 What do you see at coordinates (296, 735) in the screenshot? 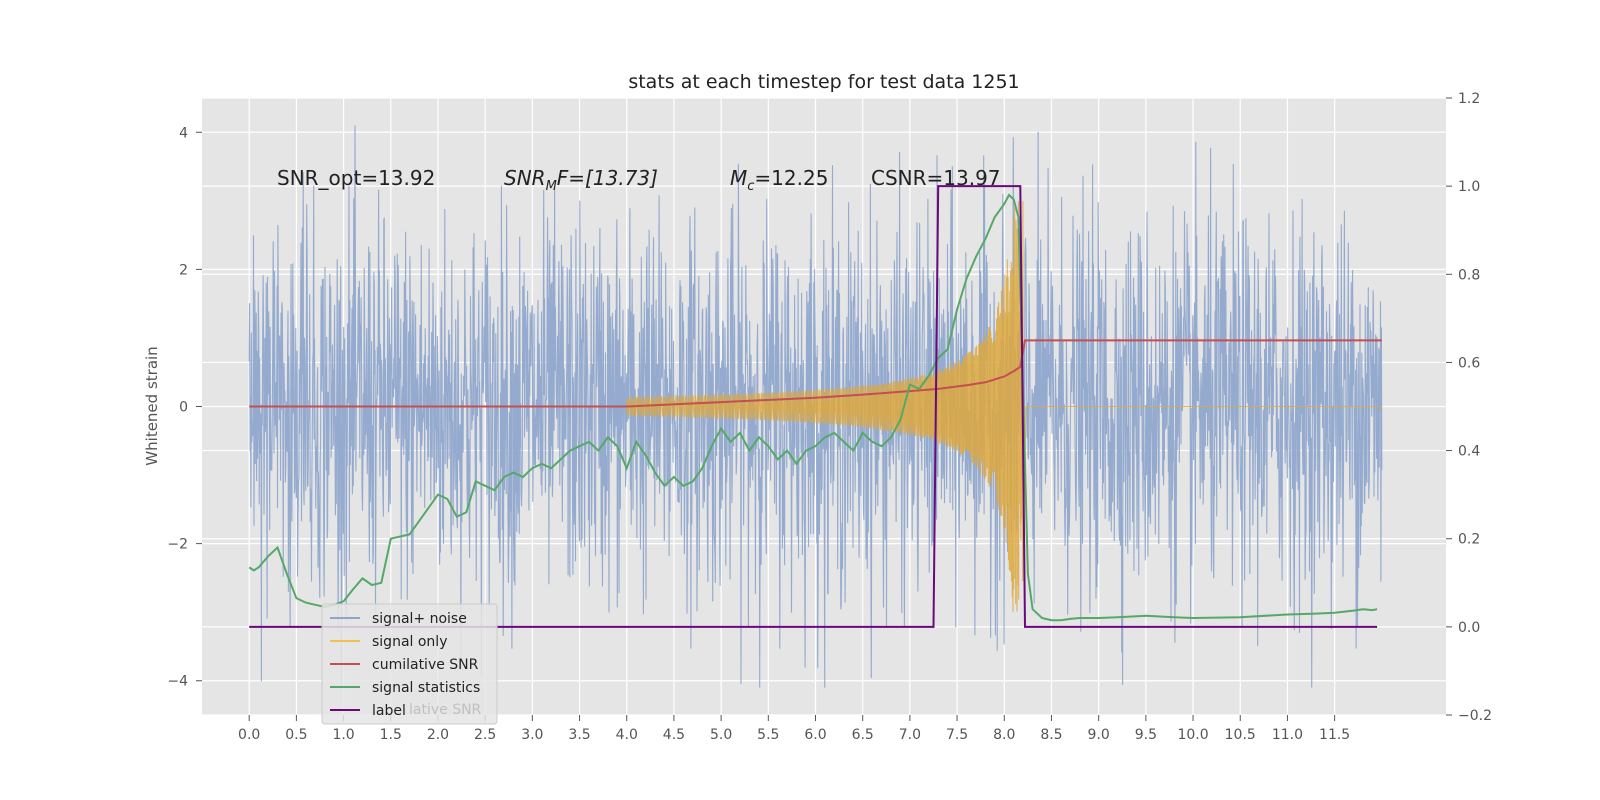
I see `x-tick-label: 0.5` at bounding box center [296, 735].